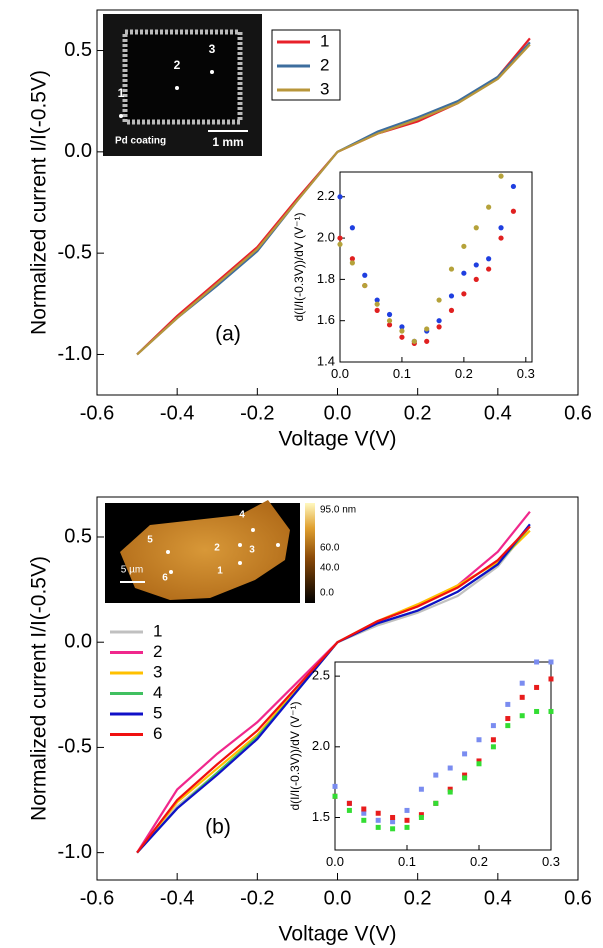 The image size is (603, 948). I want to click on photo-caption: Pd coating, so click(140, 141).